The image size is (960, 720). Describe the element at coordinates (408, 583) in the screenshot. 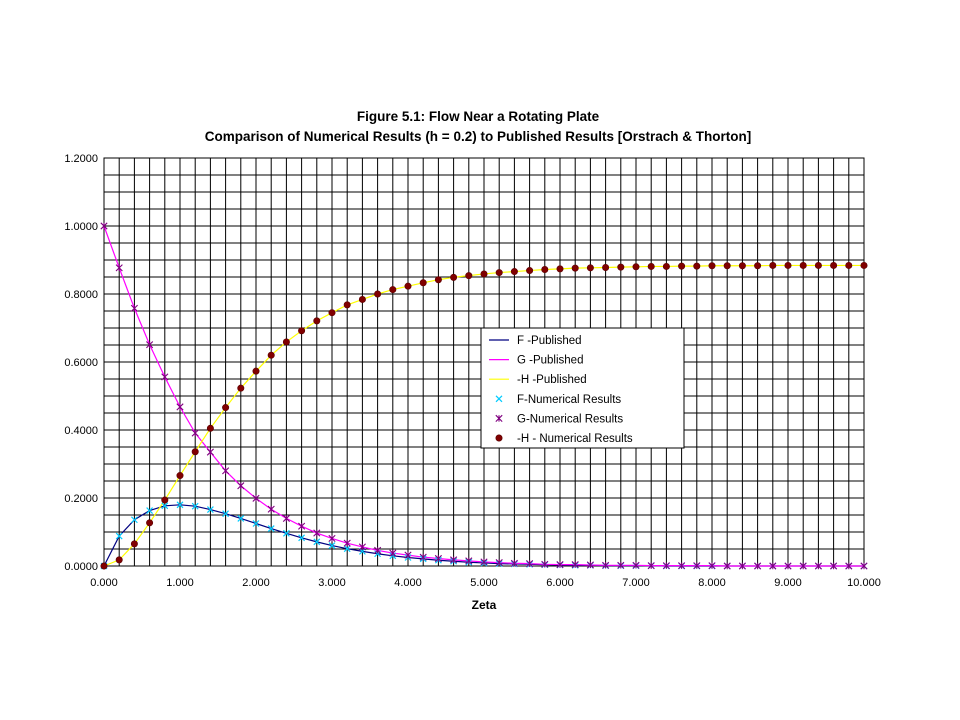

I see `x-tick-label: 4.000` at that location.